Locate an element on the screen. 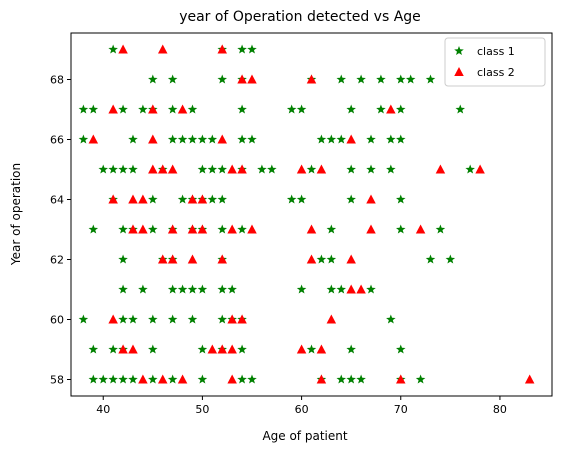 Image resolution: width=563 pixels, height=453 pixels. x-tick-label: 60 is located at coordinates (302, 409).